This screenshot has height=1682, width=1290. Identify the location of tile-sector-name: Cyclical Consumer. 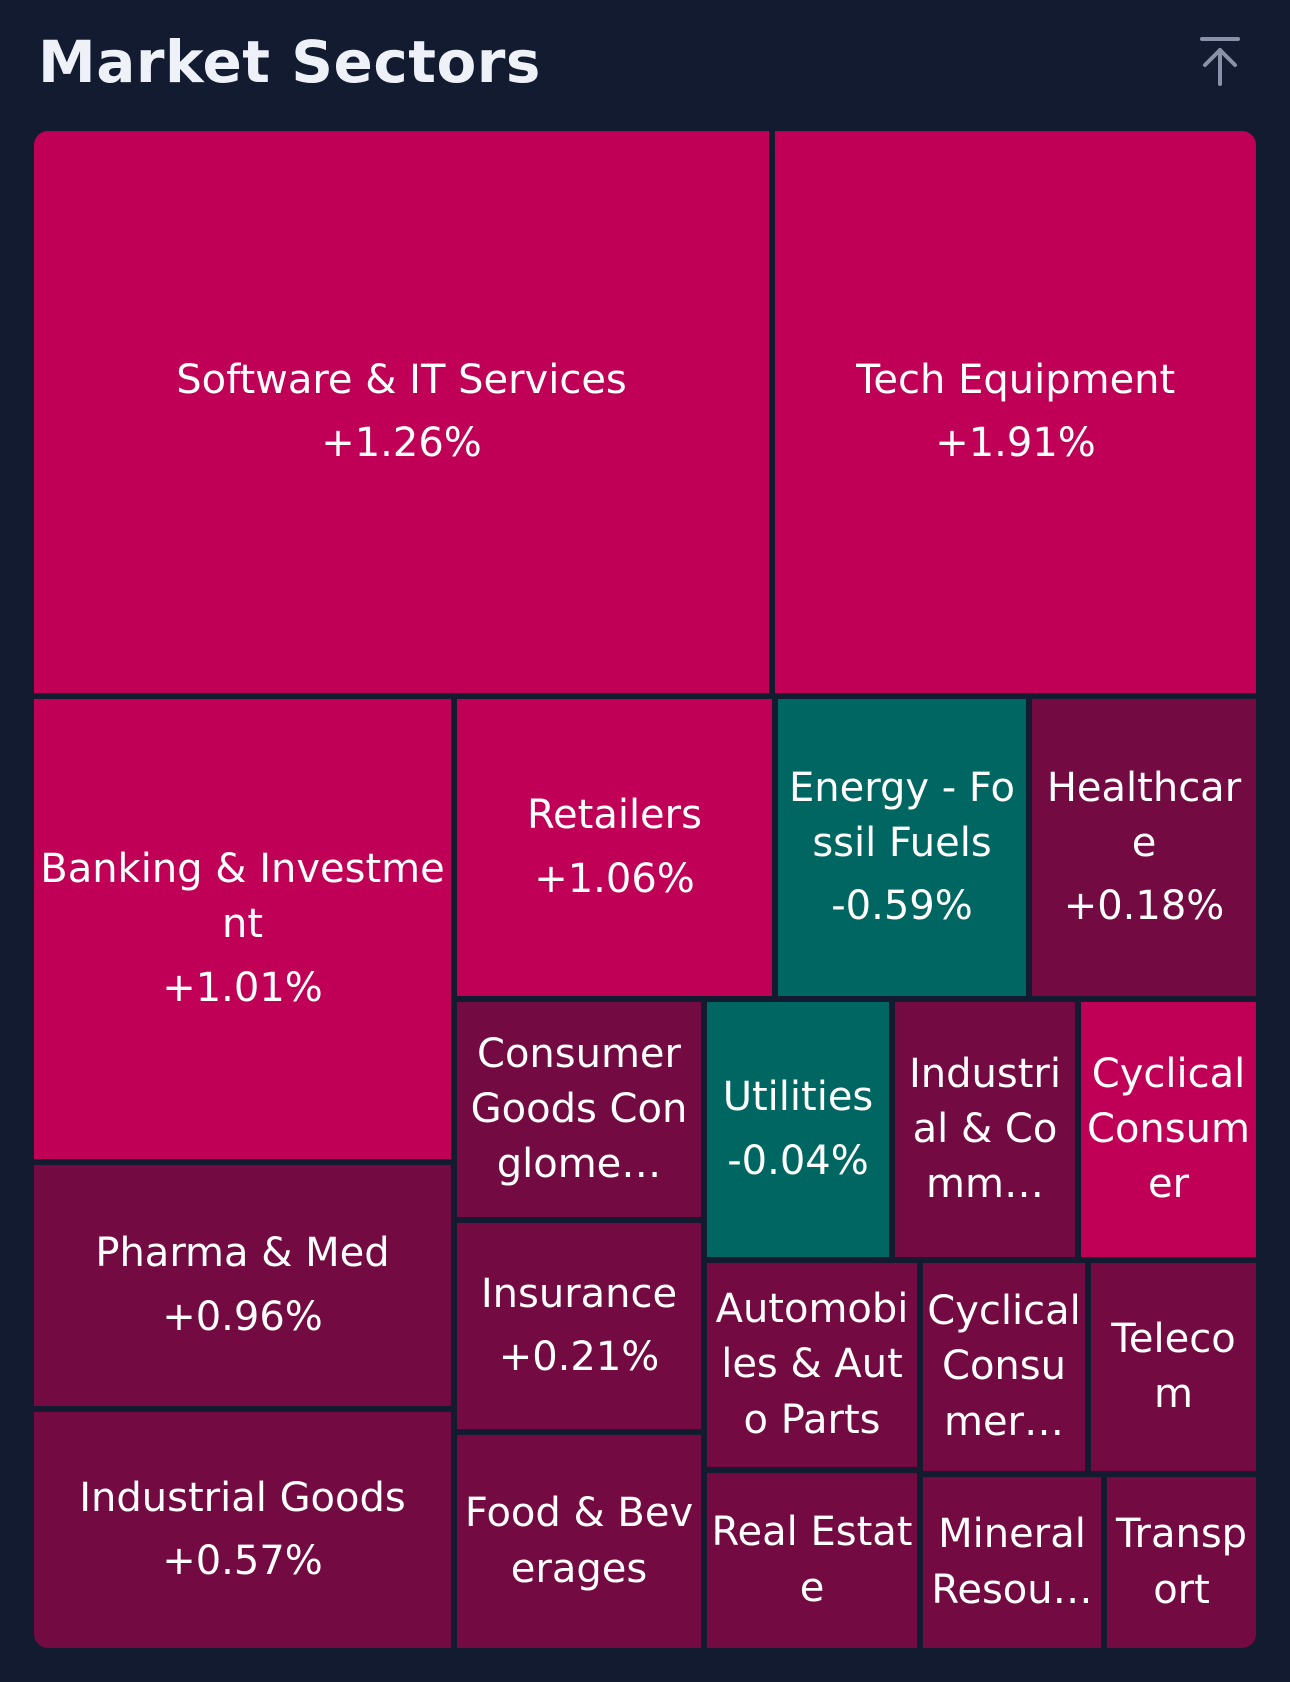
(1168, 1129).